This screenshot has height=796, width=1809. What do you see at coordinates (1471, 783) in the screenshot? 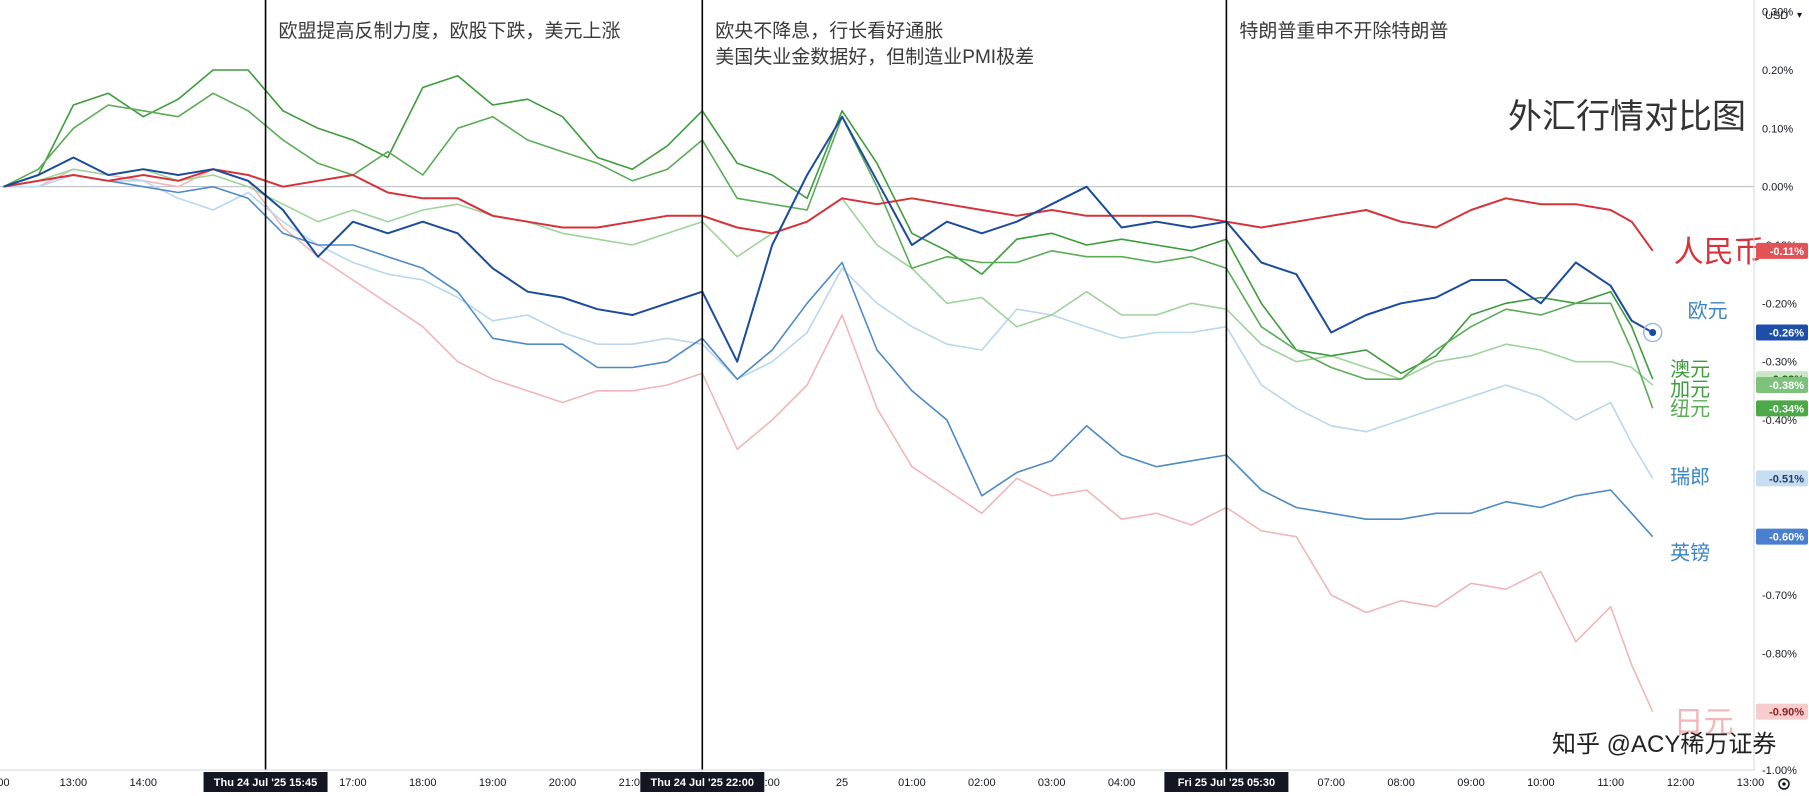
I see `x-tick-label: 09:00` at bounding box center [1471, 783].